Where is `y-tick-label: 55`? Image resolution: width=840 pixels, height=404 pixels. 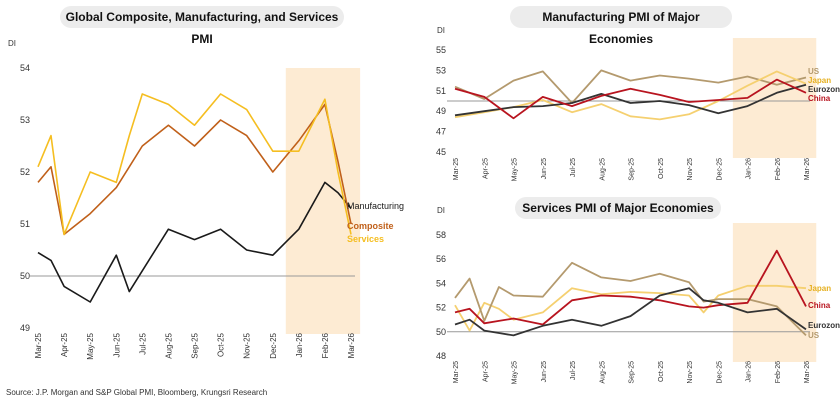 y-tick-label: 55 is located at coordinates (441, 50).